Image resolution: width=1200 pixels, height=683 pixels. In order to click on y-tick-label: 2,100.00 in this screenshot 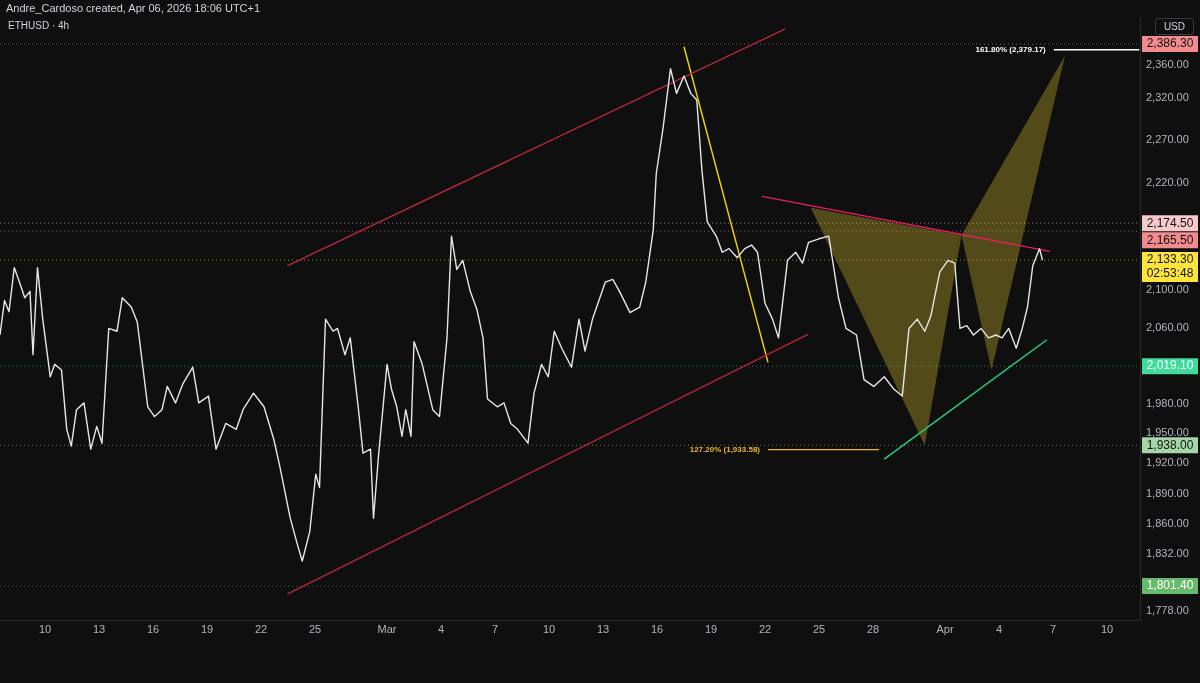, I will do `click(1167, 289)`.